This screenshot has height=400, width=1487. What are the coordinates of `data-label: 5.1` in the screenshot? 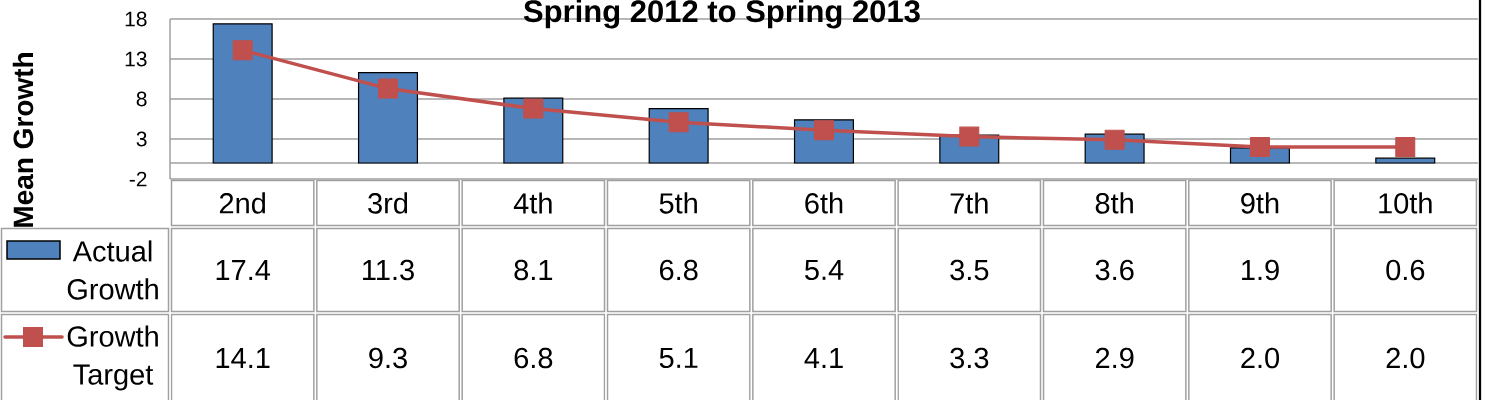 It's located at (678, 358).